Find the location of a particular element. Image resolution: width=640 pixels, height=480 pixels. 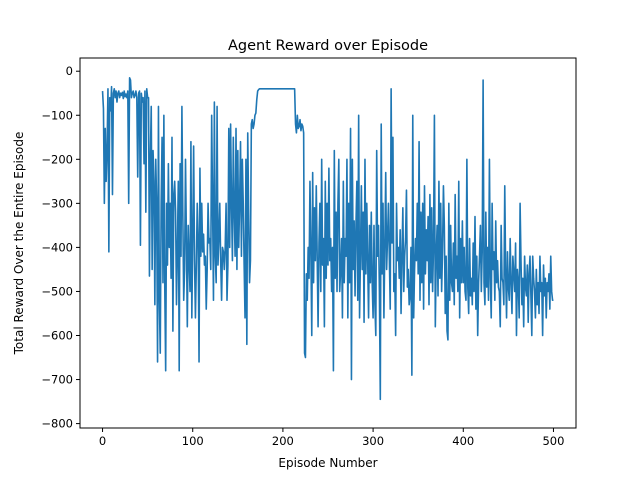

x-tick-label: 100 is located at coordinates (193, 441).